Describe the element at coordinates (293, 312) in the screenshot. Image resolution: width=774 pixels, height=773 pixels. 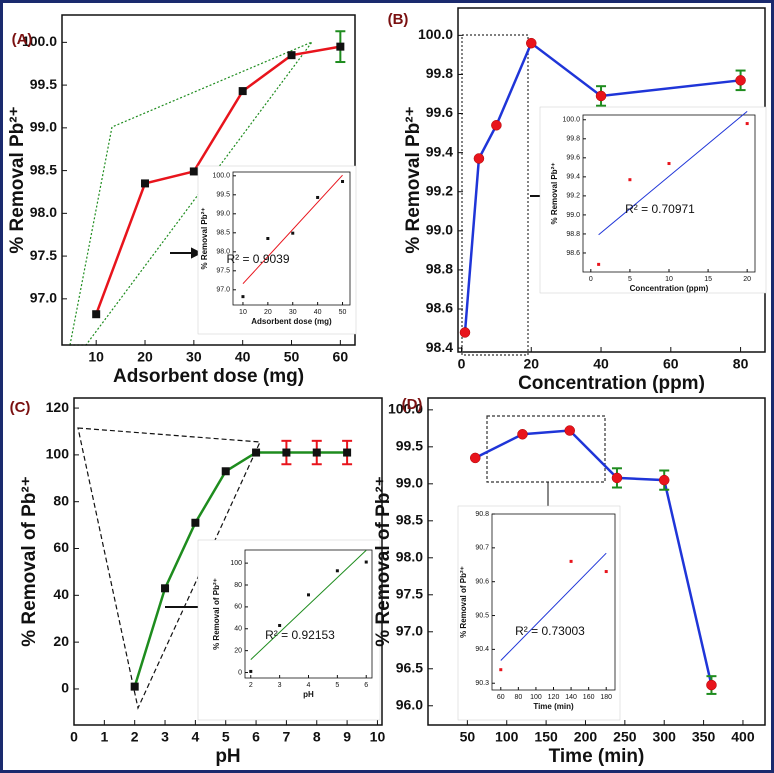
I see `x-tick-label: 30` at that location.